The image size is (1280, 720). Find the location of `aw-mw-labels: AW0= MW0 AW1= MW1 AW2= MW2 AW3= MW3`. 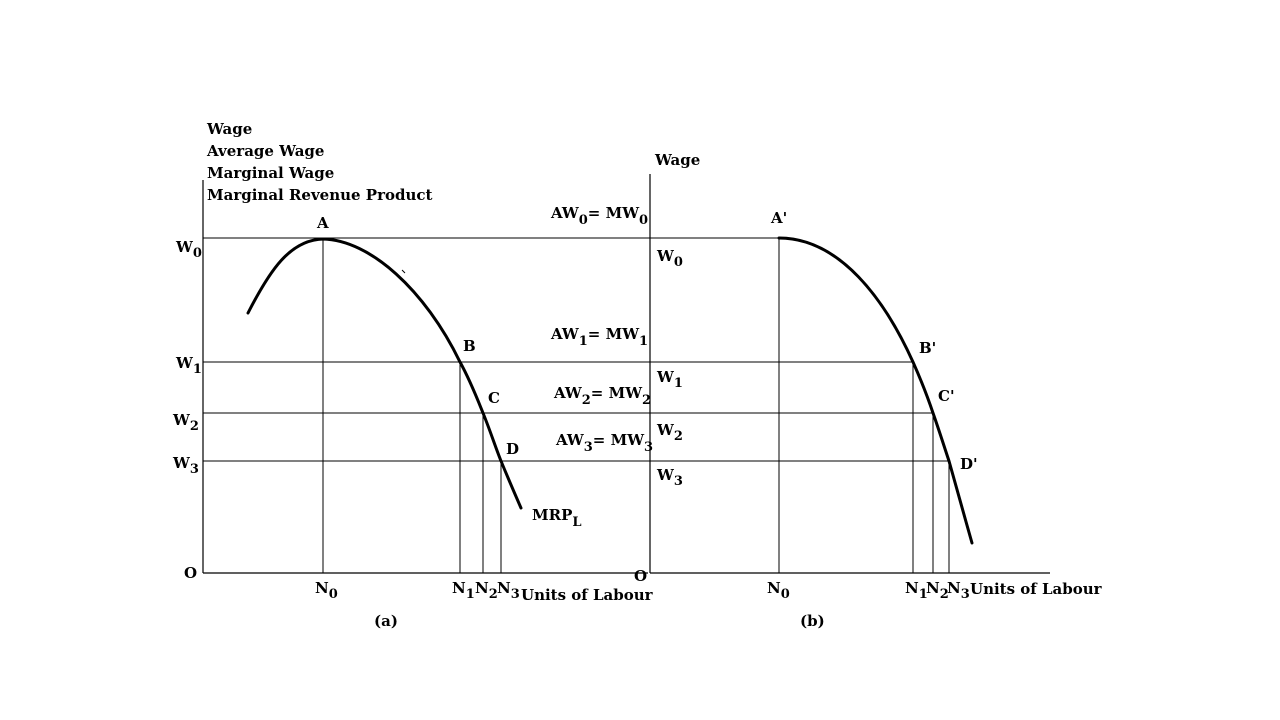

aw-mw-labels: AW0= MW0 AW1= MW1 AW2= MW2 AW3= MW3 is located at coordinates (601, 329).